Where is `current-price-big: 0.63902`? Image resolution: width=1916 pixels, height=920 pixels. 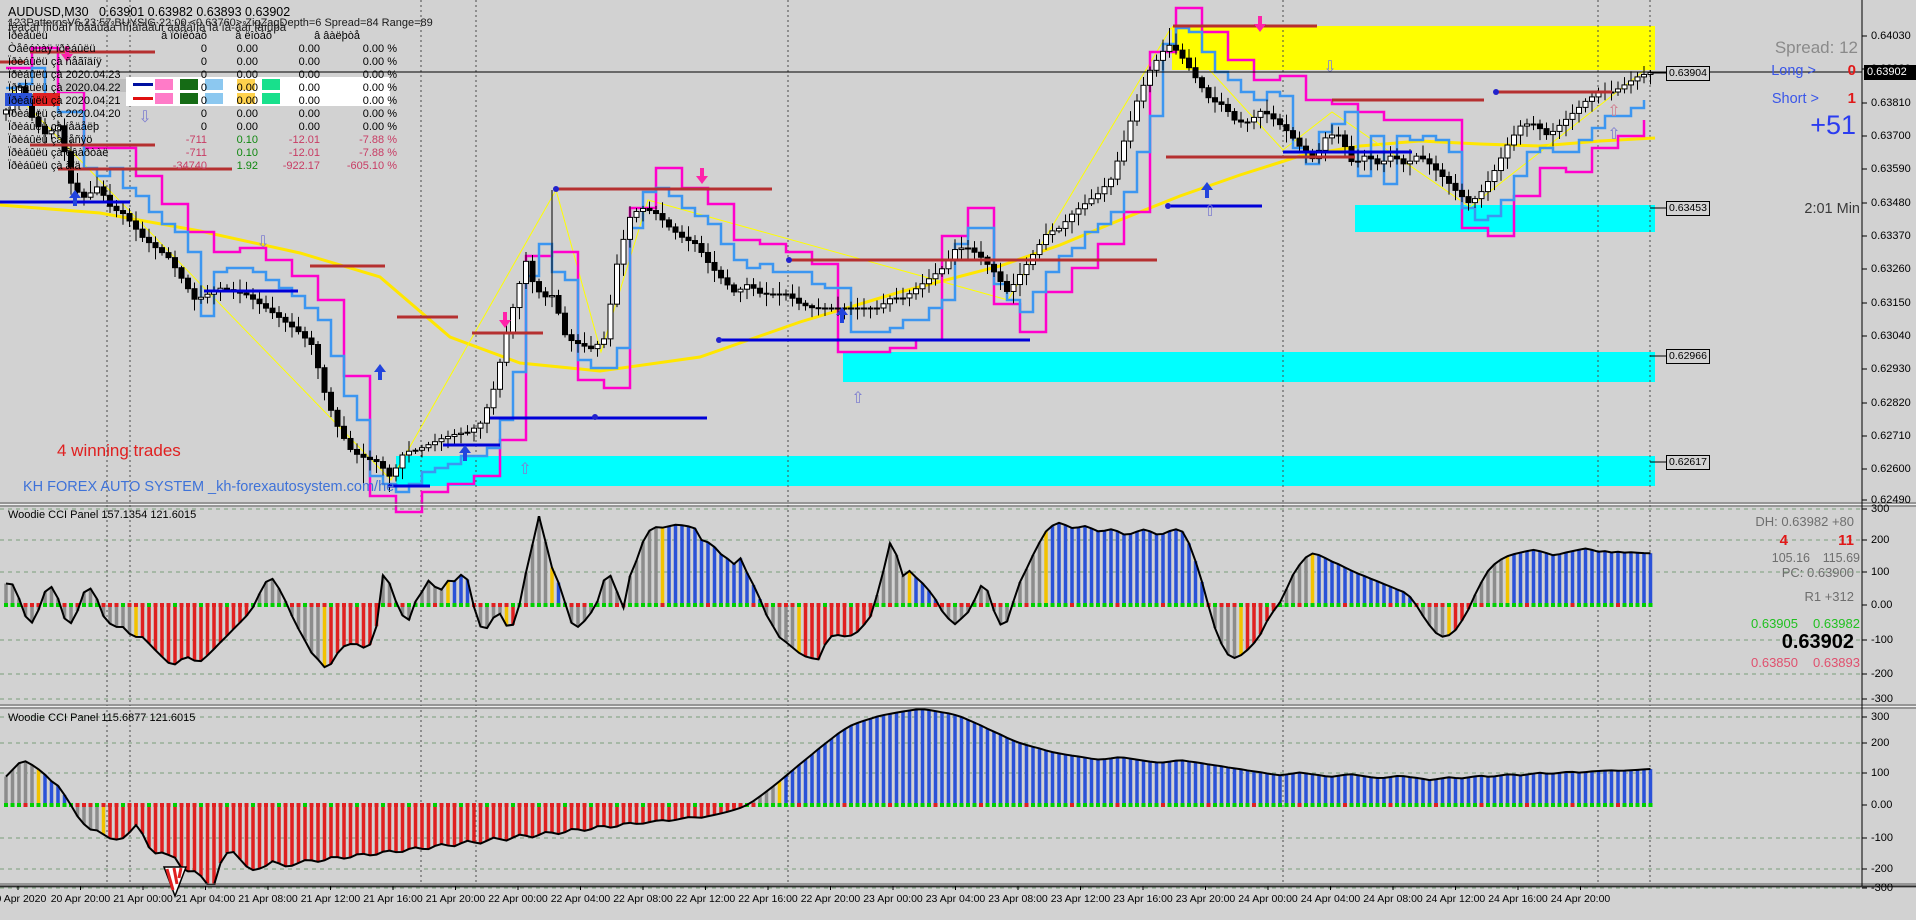 current-price-big: 0.63902 is located at coordinates (1817, 642).